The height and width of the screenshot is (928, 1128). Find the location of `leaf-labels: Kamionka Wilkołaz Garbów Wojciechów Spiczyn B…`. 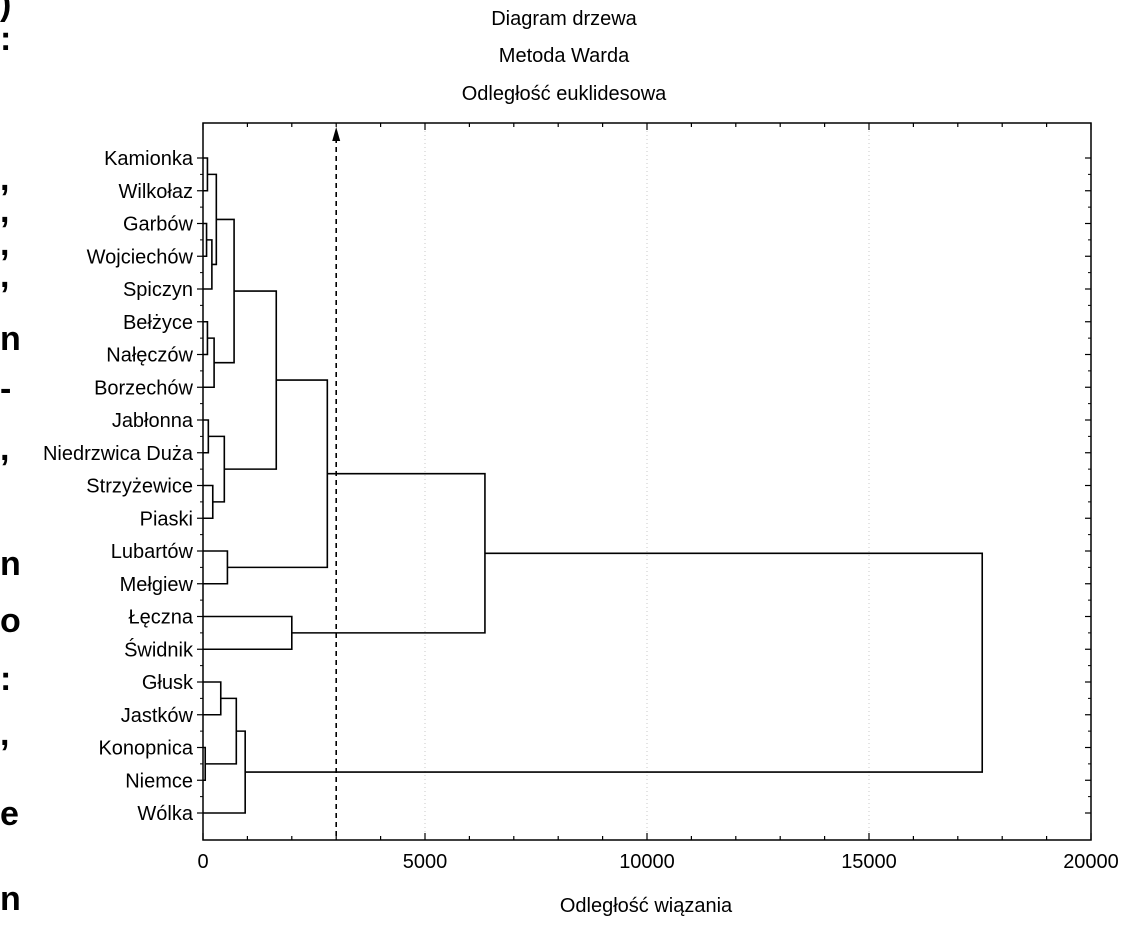

leaf-labels: Kamionka Wilkołaz Garbów Wojciechów Spiczyn B… is located at coordinates (118, 486).